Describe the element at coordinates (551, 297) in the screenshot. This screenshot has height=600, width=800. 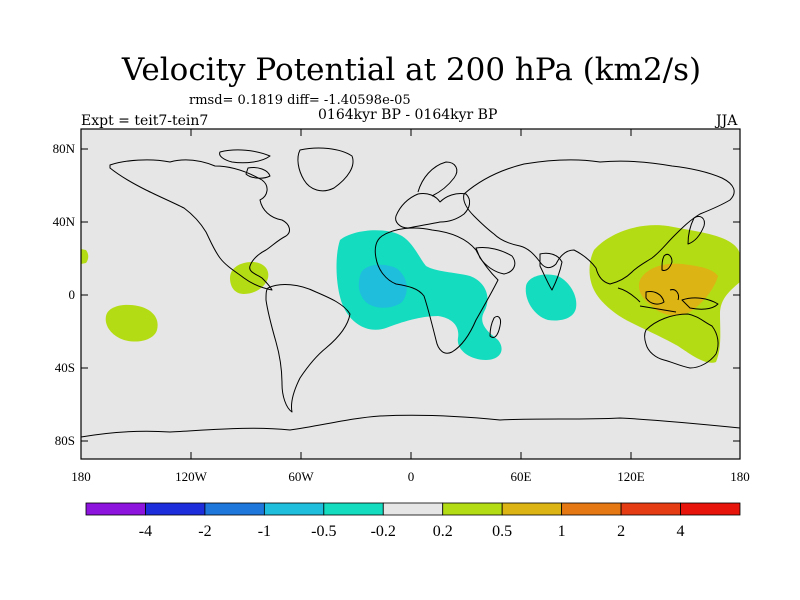
I see `indian-ocean-negative-region` at that location.